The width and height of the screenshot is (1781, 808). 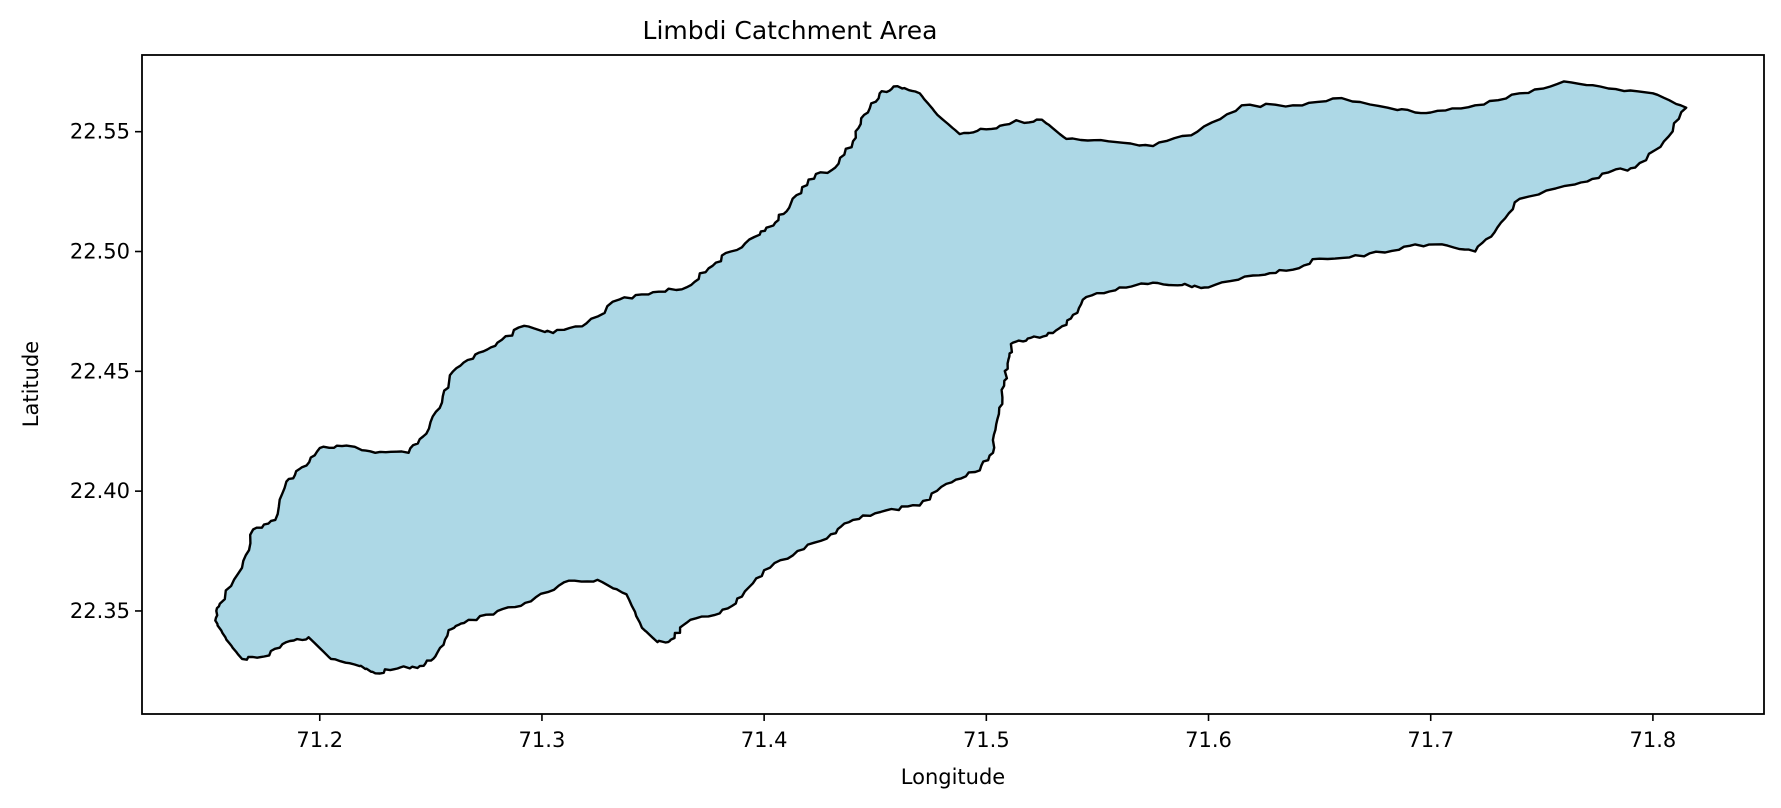 What do you see at coordinates (319, 740) in the screenshot?
I see `x-tick-label: 71.2` at bounding box center [319, 740].